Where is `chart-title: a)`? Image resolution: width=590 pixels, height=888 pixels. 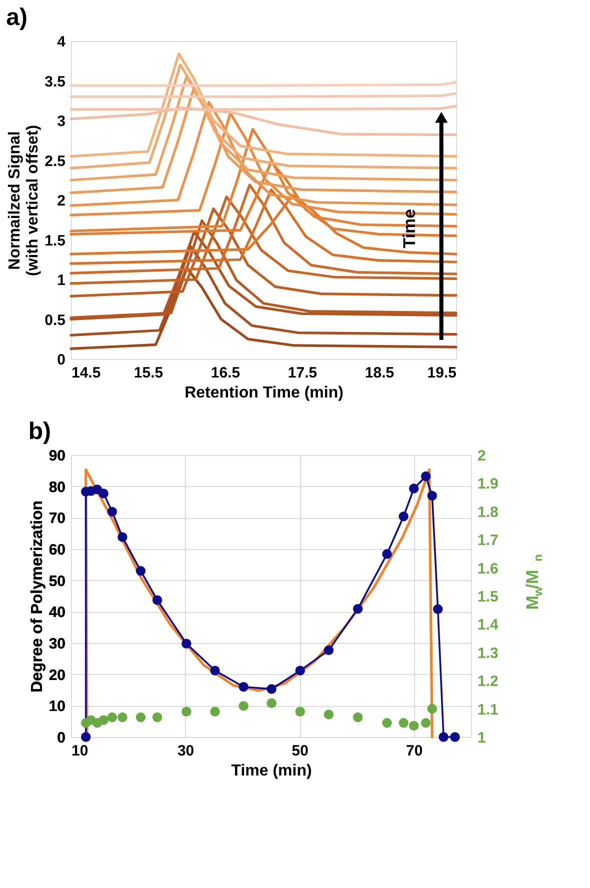 chart-title: a) is located at coordinates (17, 17).